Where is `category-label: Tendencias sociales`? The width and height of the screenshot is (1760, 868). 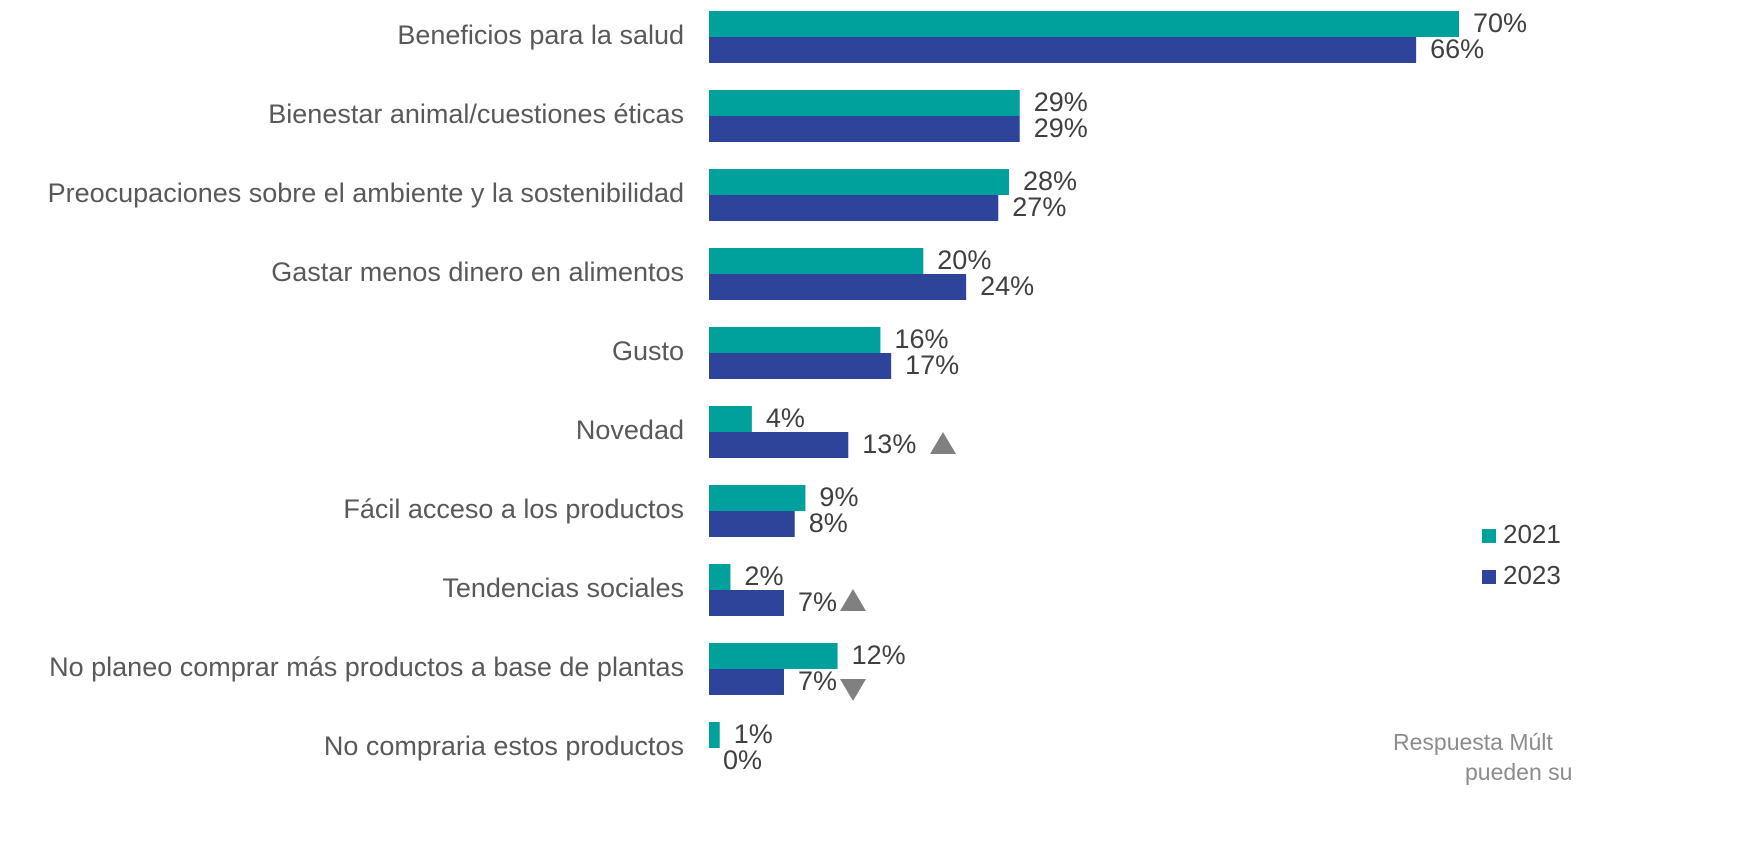
category-label: Tendencias sociales is located at coordinates (563, 588).